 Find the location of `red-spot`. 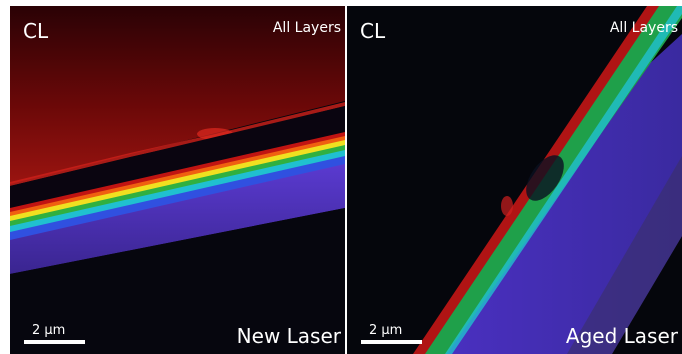

red-spot is located at coordinates (507, 206).